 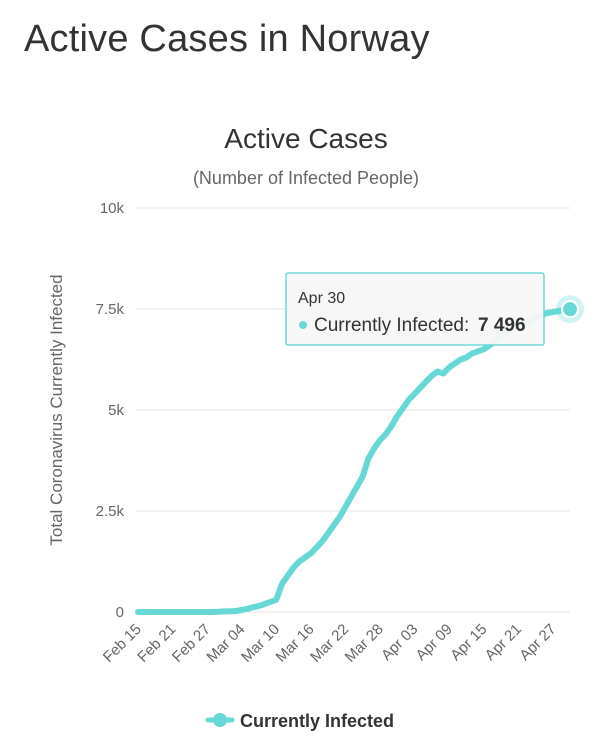 What do you see at coordinates (120, 612) in the screenshot?
I see `y-tick-label: 0` at bounding box center [120, 612].